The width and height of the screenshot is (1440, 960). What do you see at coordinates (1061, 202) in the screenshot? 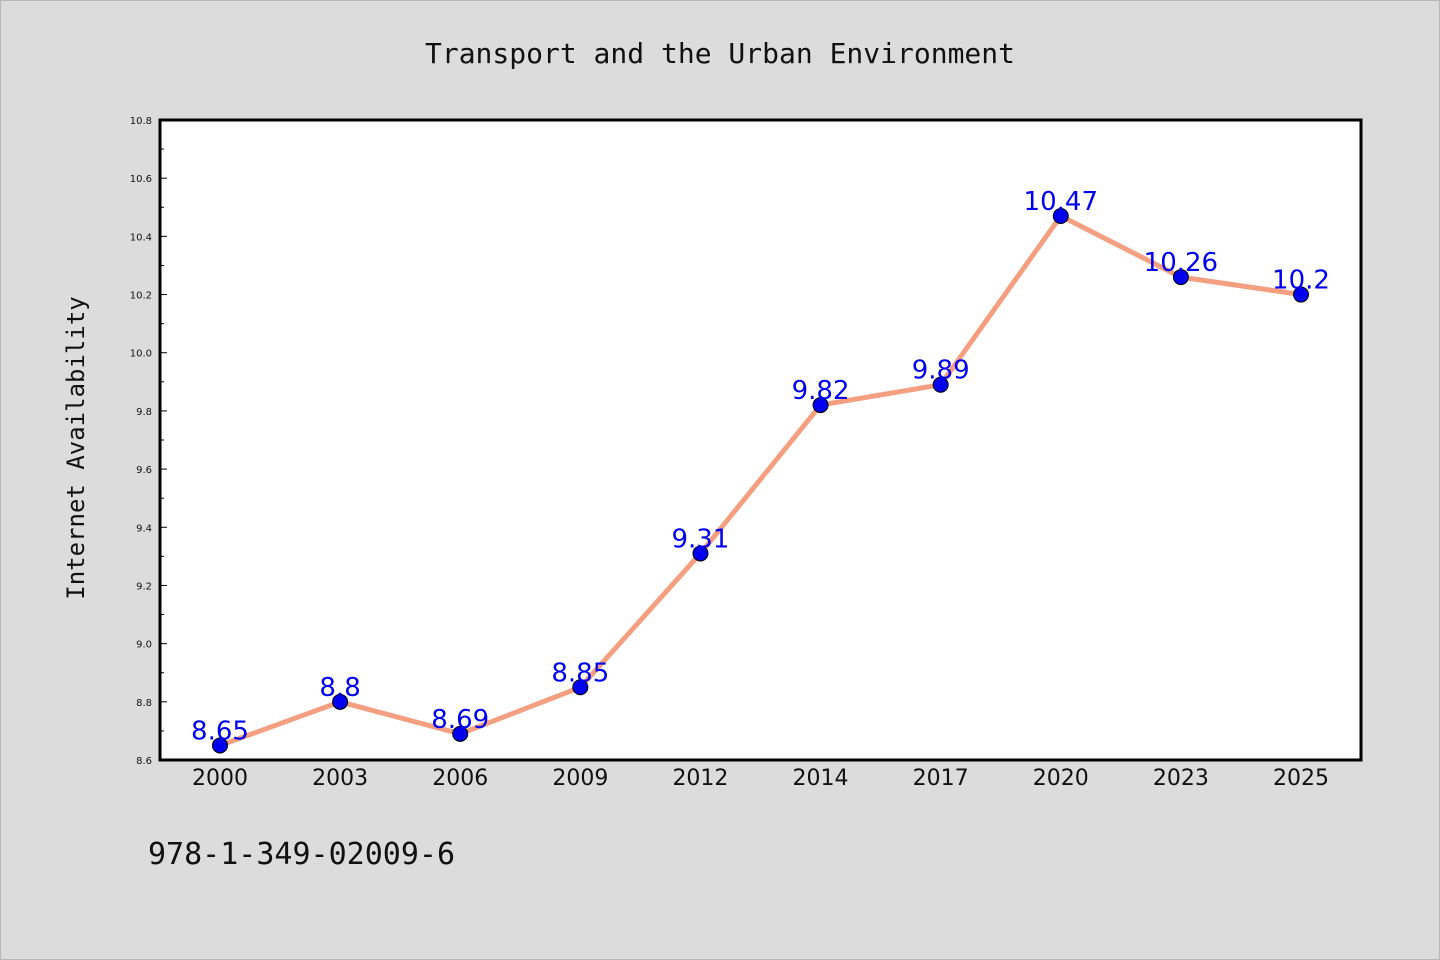
I see `data-label: 10.47` at bounding box center [1061, 202].